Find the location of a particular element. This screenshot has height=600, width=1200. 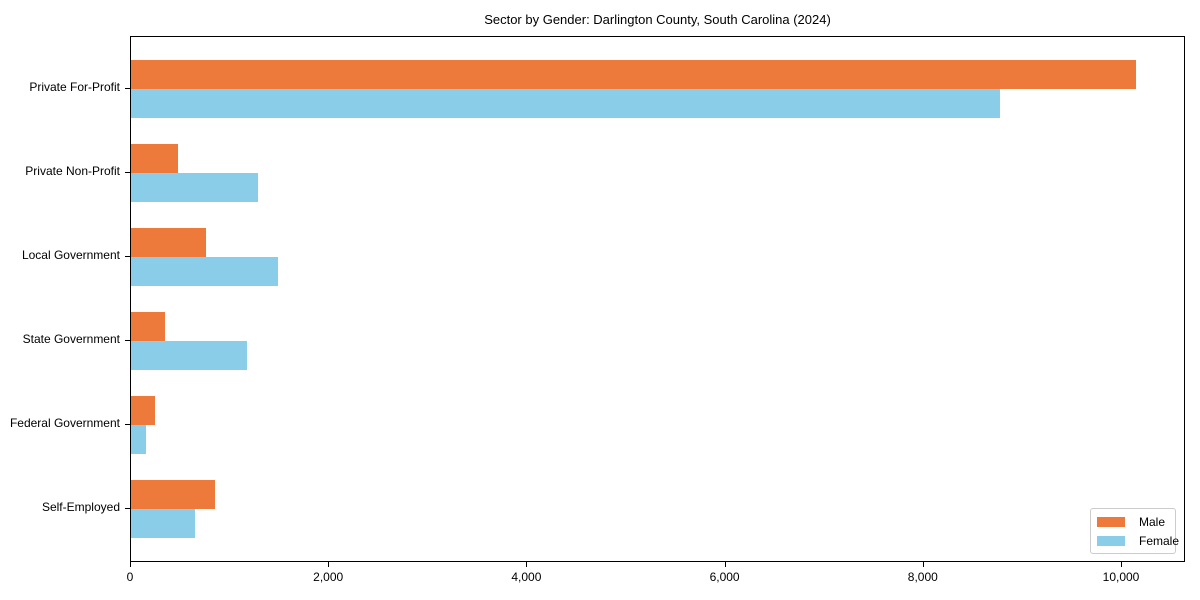

legend: Male Female is located at coordinates (1134, 531).